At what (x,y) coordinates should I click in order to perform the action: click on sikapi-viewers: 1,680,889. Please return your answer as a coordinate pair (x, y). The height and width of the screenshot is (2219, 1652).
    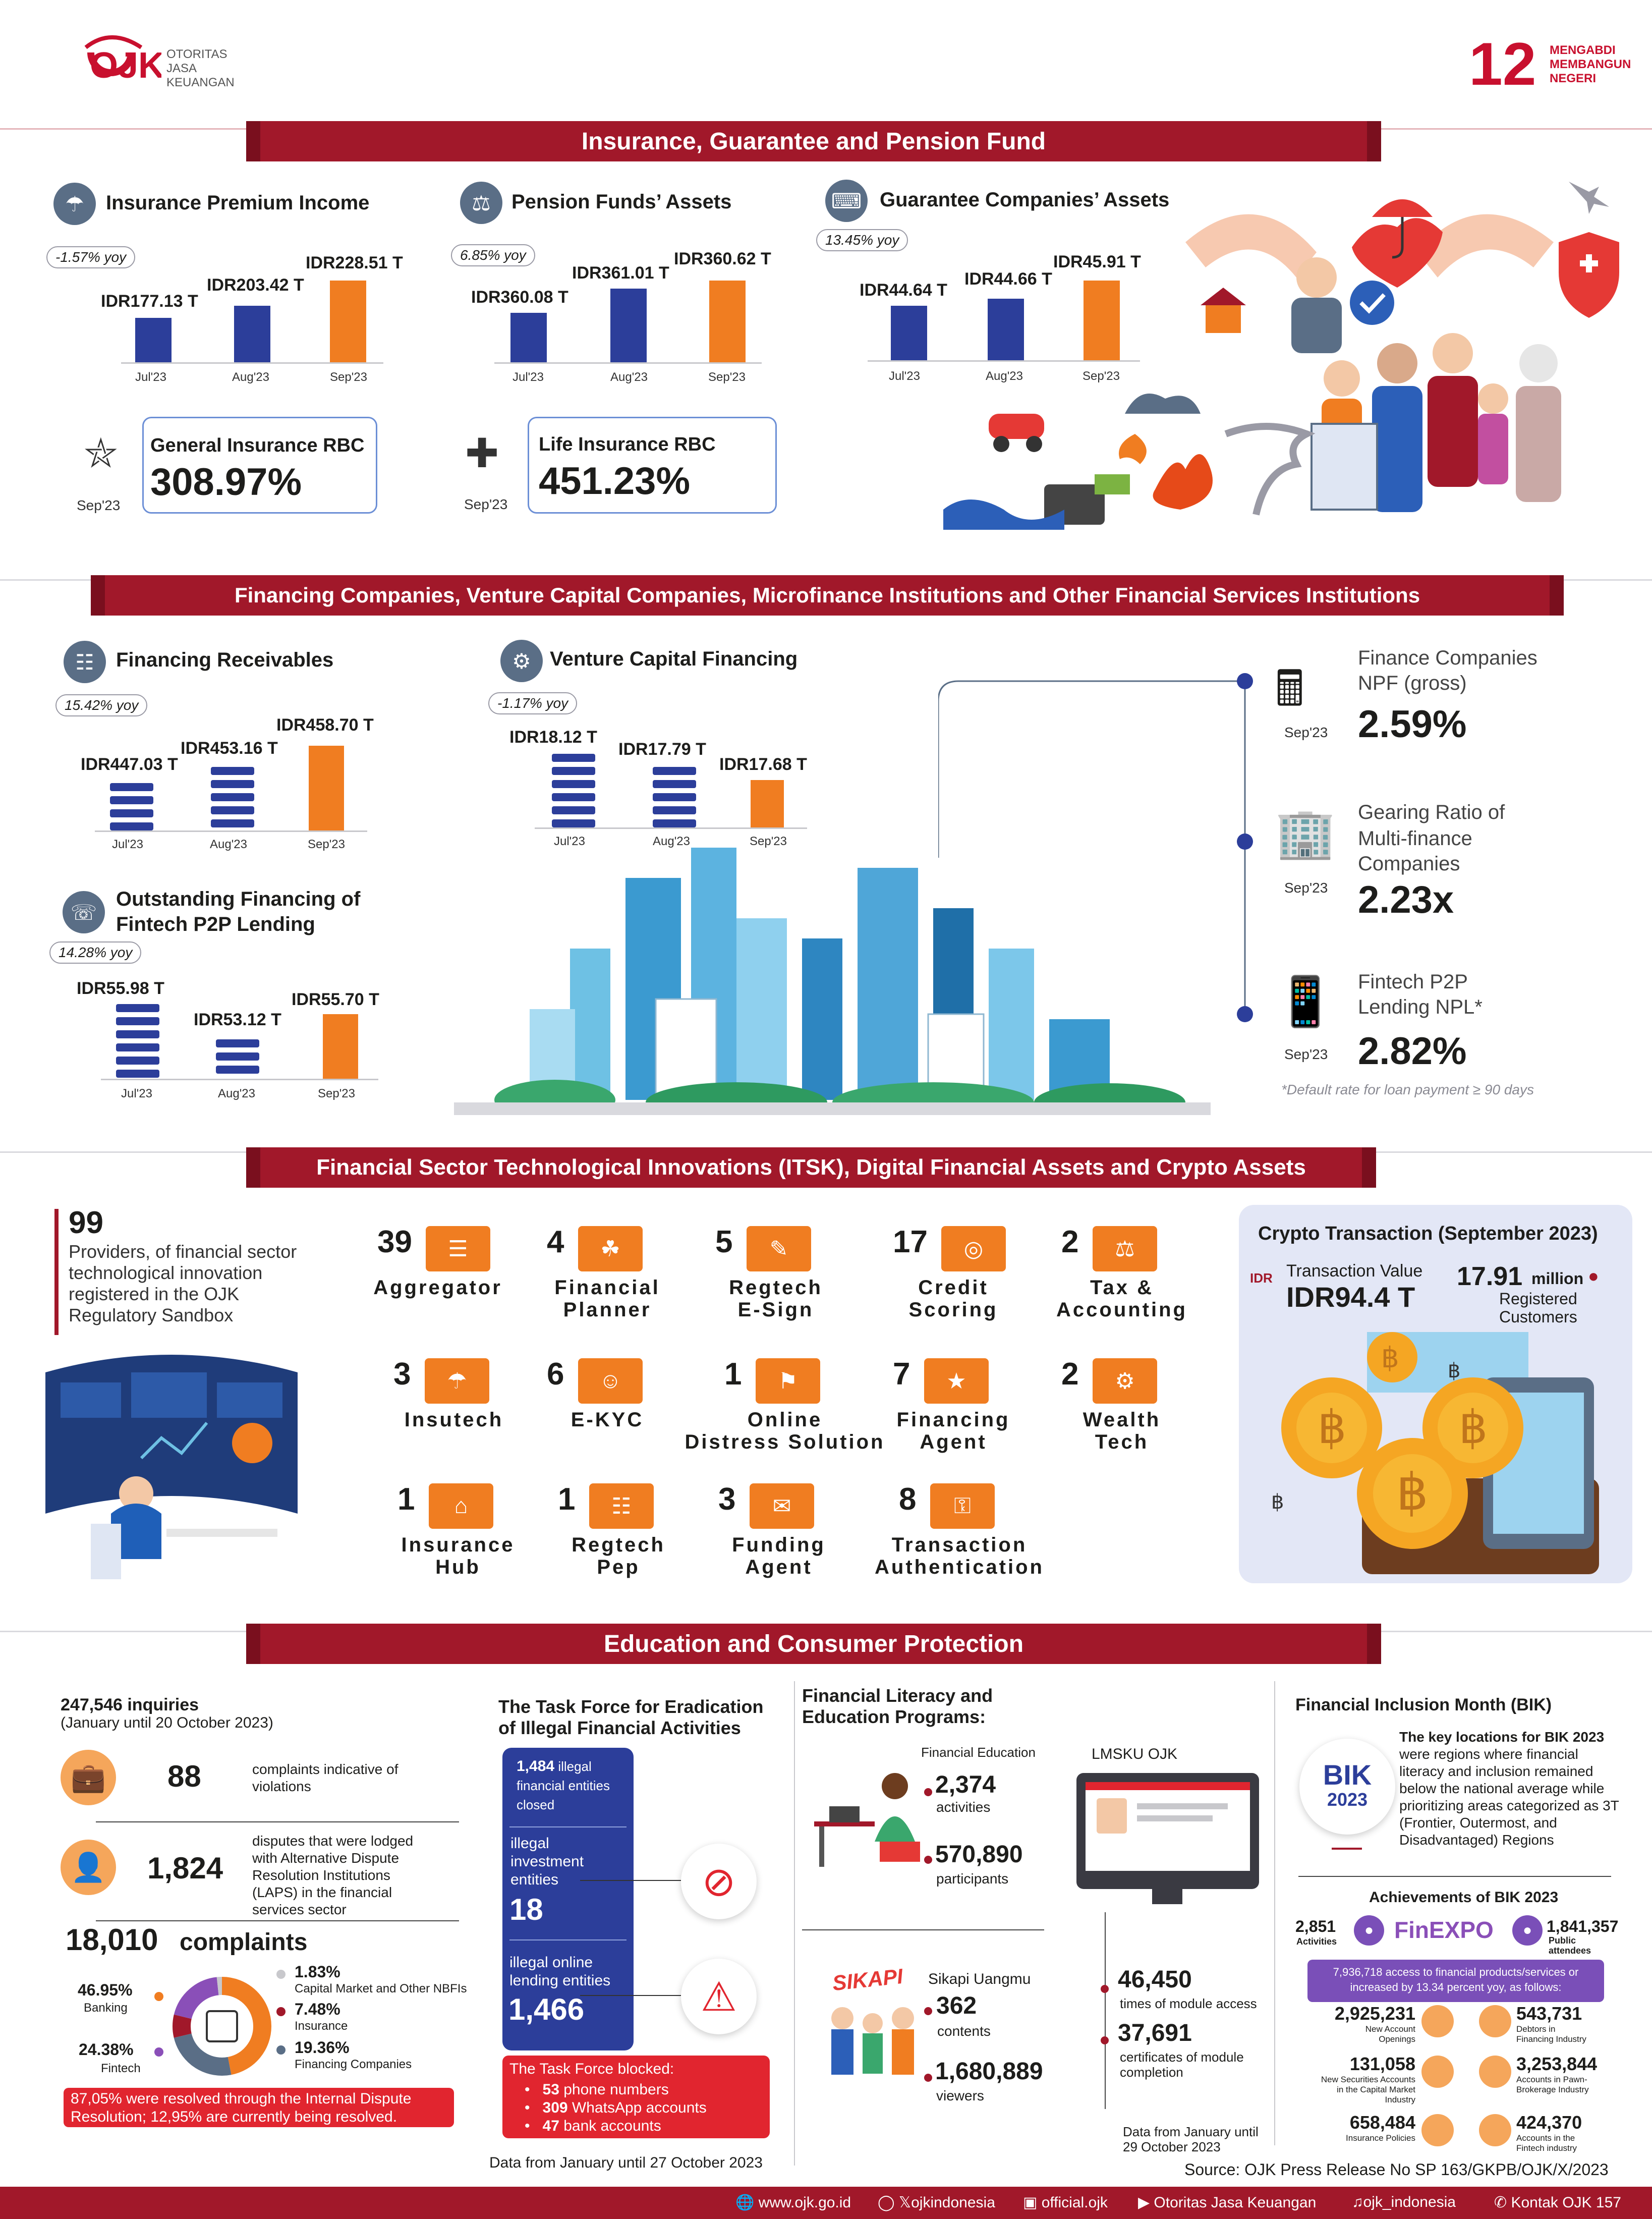
    Looking at the image, I should click on (989, 2071).